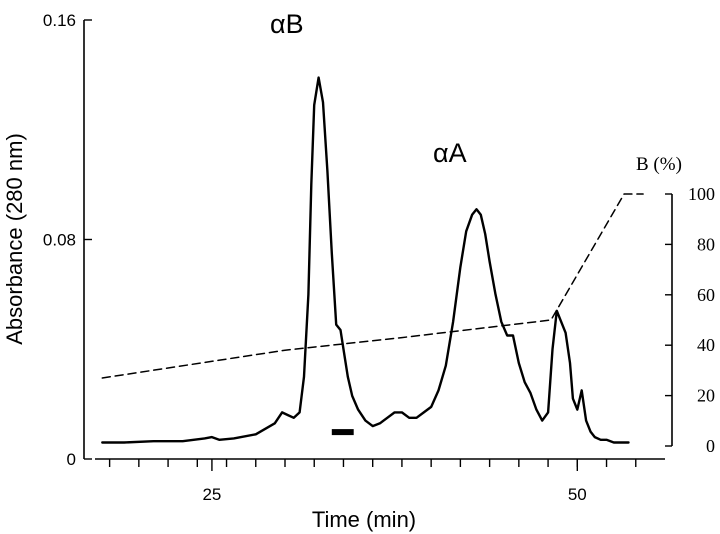  I want to click on y-tick-label: 0, so click(71, 459).